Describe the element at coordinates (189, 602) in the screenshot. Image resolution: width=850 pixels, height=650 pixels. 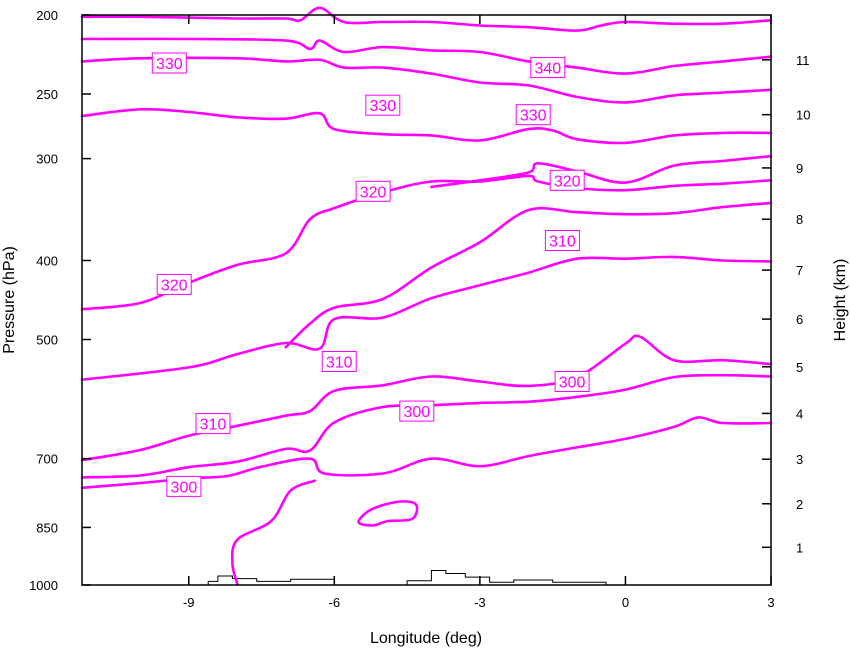
I see `x-tick-label: -9` at that location.